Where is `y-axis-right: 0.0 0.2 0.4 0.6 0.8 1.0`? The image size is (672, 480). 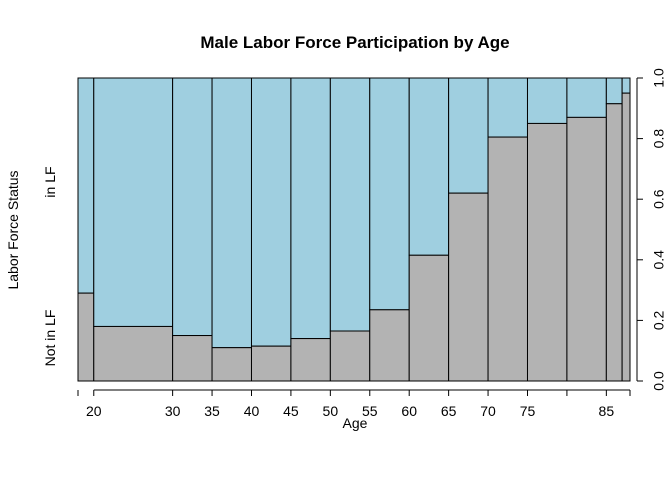
y-axis-right: 0.0 0.2 0.4 0.6 0.8 1.0 is located at coordinates (651, 229).